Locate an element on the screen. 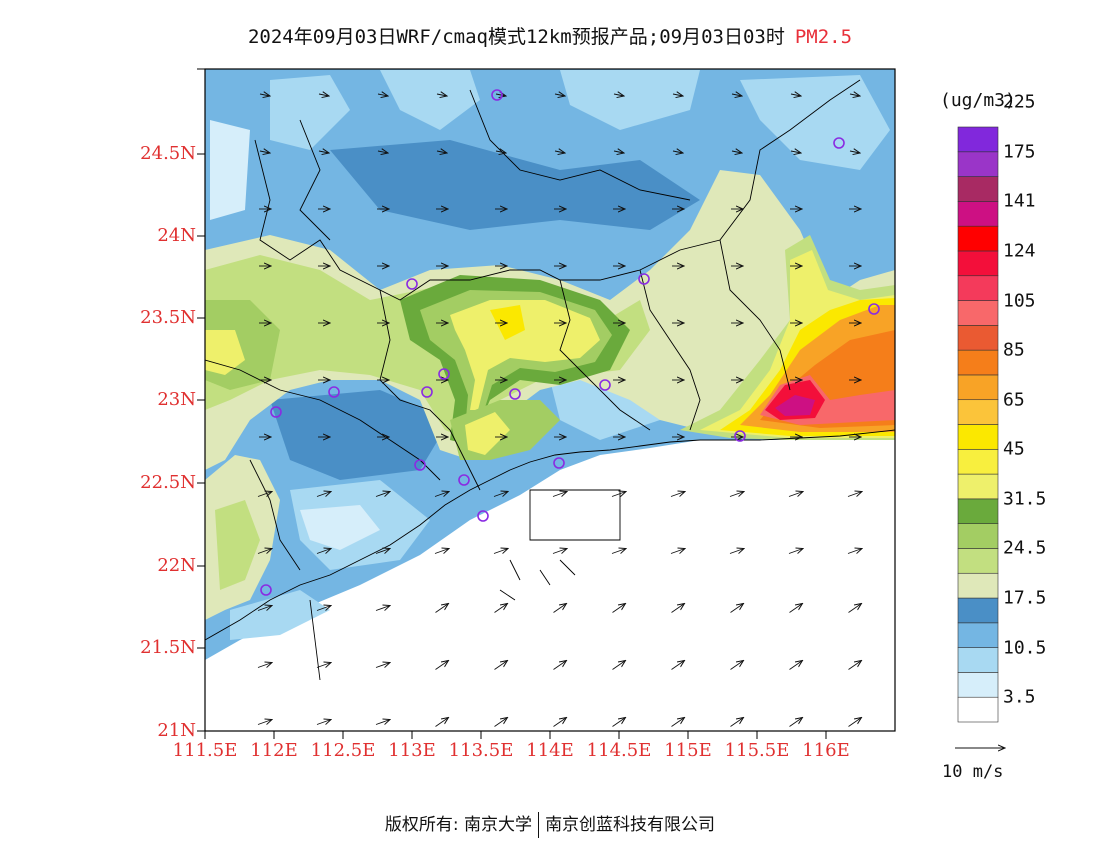  lat-label: 21.5N is located at coordinates (168, 647).